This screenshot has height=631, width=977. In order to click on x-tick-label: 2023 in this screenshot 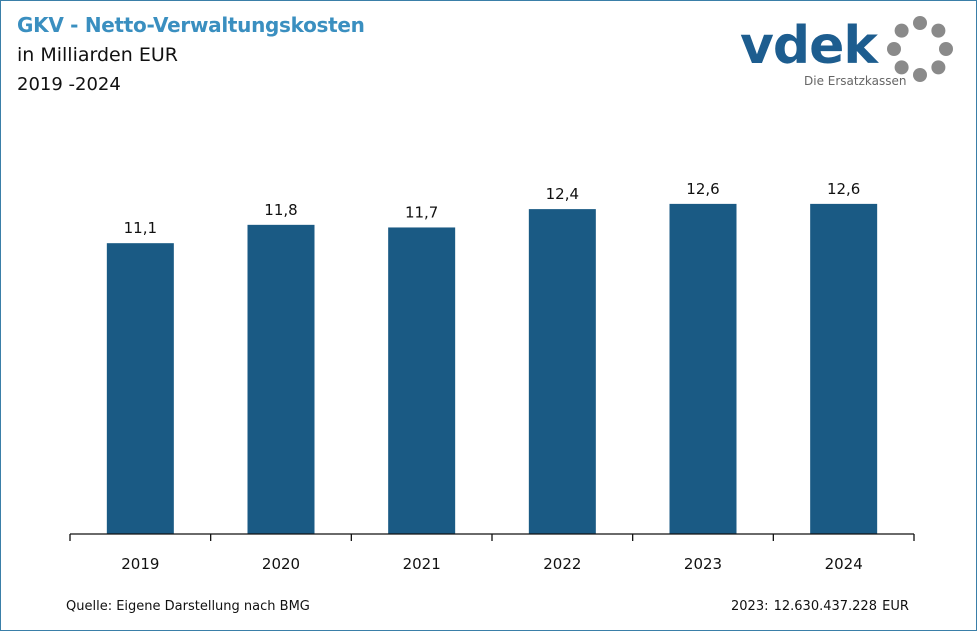, I will do `click(703, 564)`.